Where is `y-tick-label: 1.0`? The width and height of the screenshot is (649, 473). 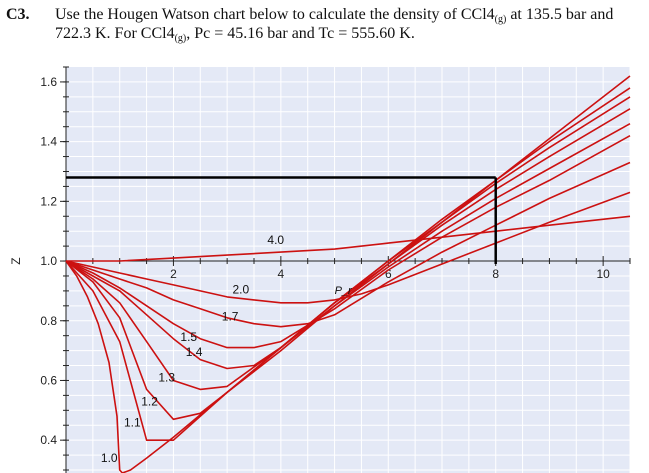
y-tick-label: 1.0 is located at coordinates (48, 261).